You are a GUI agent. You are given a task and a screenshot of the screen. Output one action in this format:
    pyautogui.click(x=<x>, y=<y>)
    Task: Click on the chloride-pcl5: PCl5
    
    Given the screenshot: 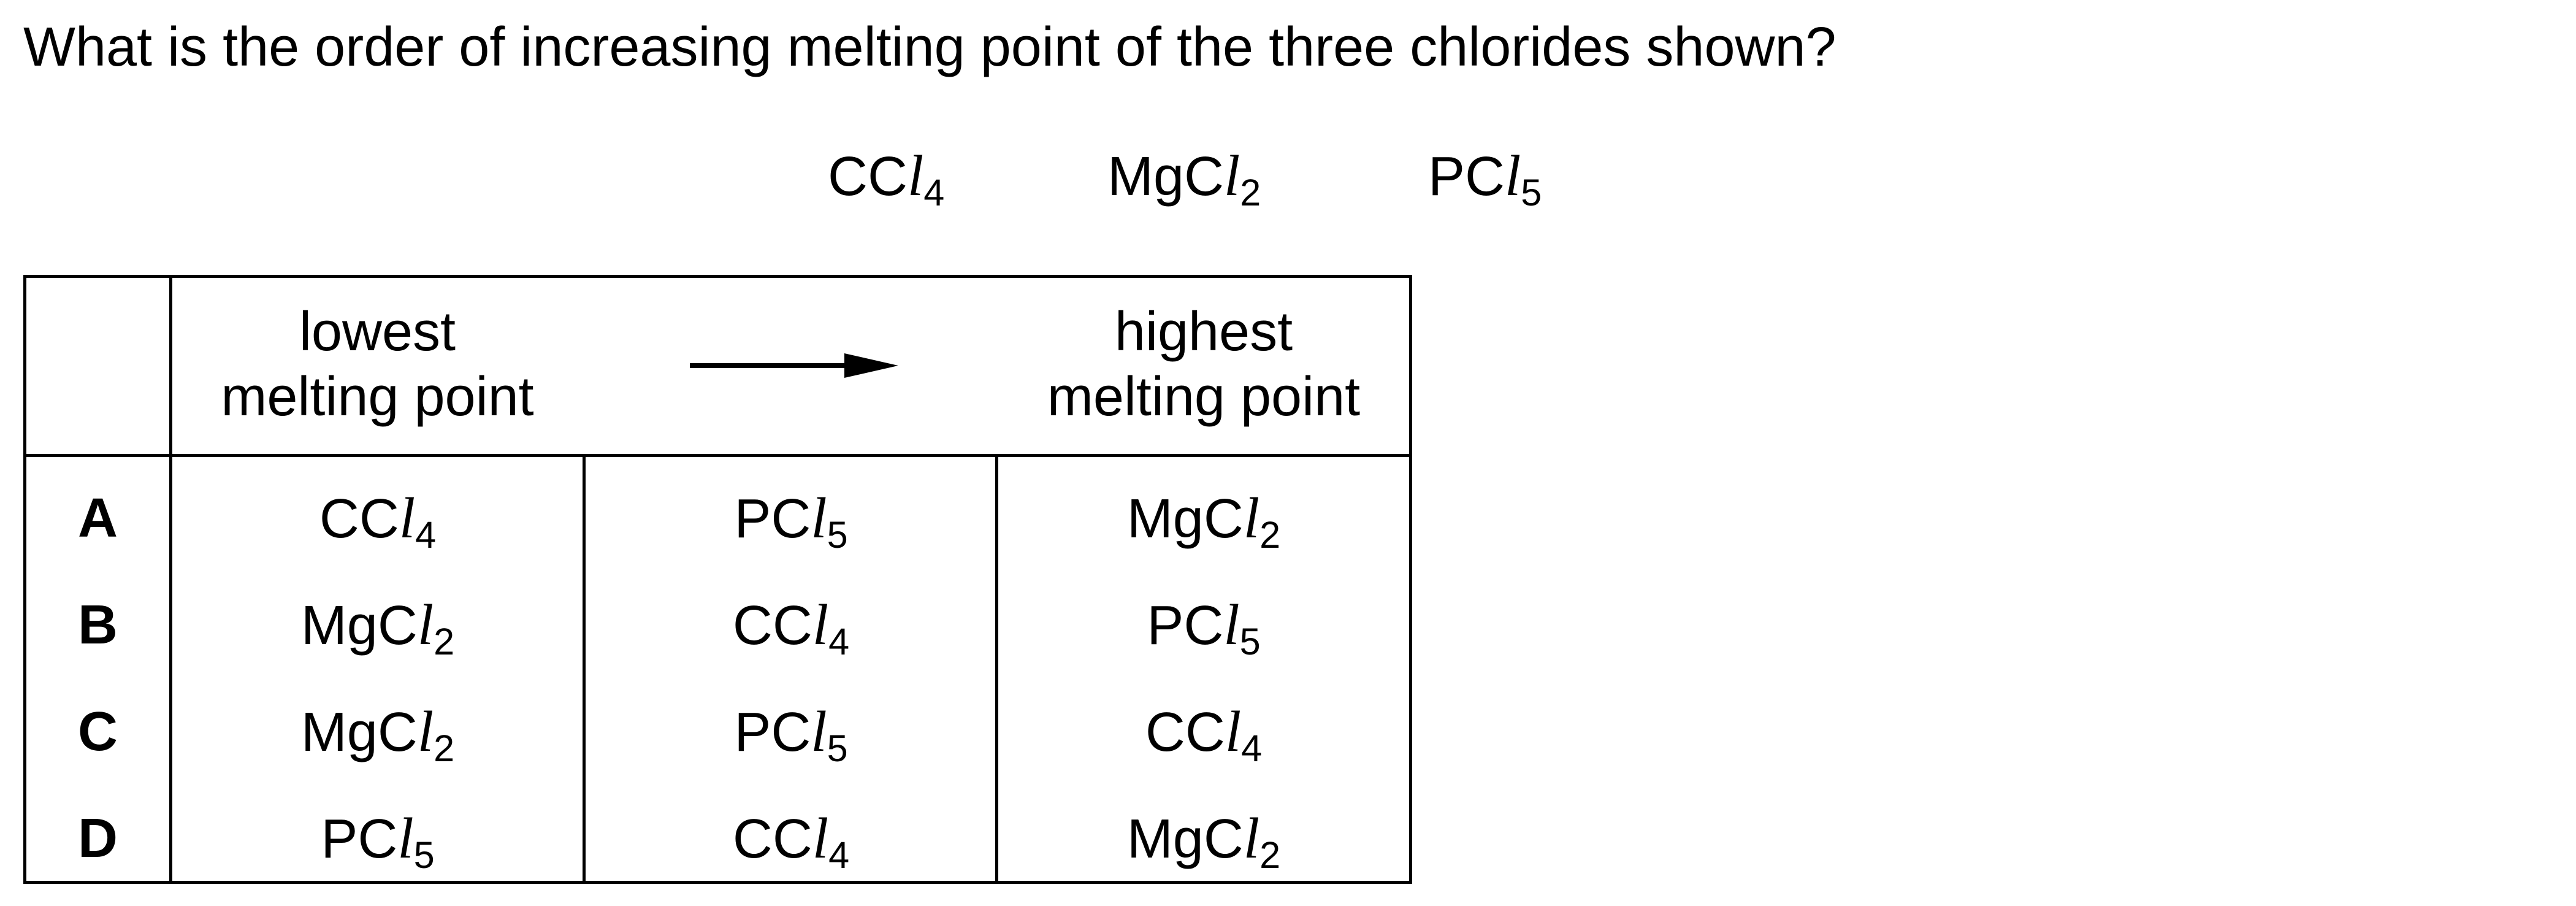 What is the action you would take?
    pyautogui.click(x=1485, y=179)
    